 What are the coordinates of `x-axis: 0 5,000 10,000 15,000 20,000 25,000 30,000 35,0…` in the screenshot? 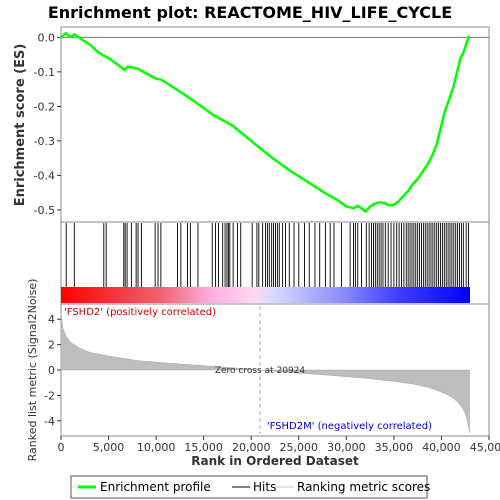 It's located at (279, 445).